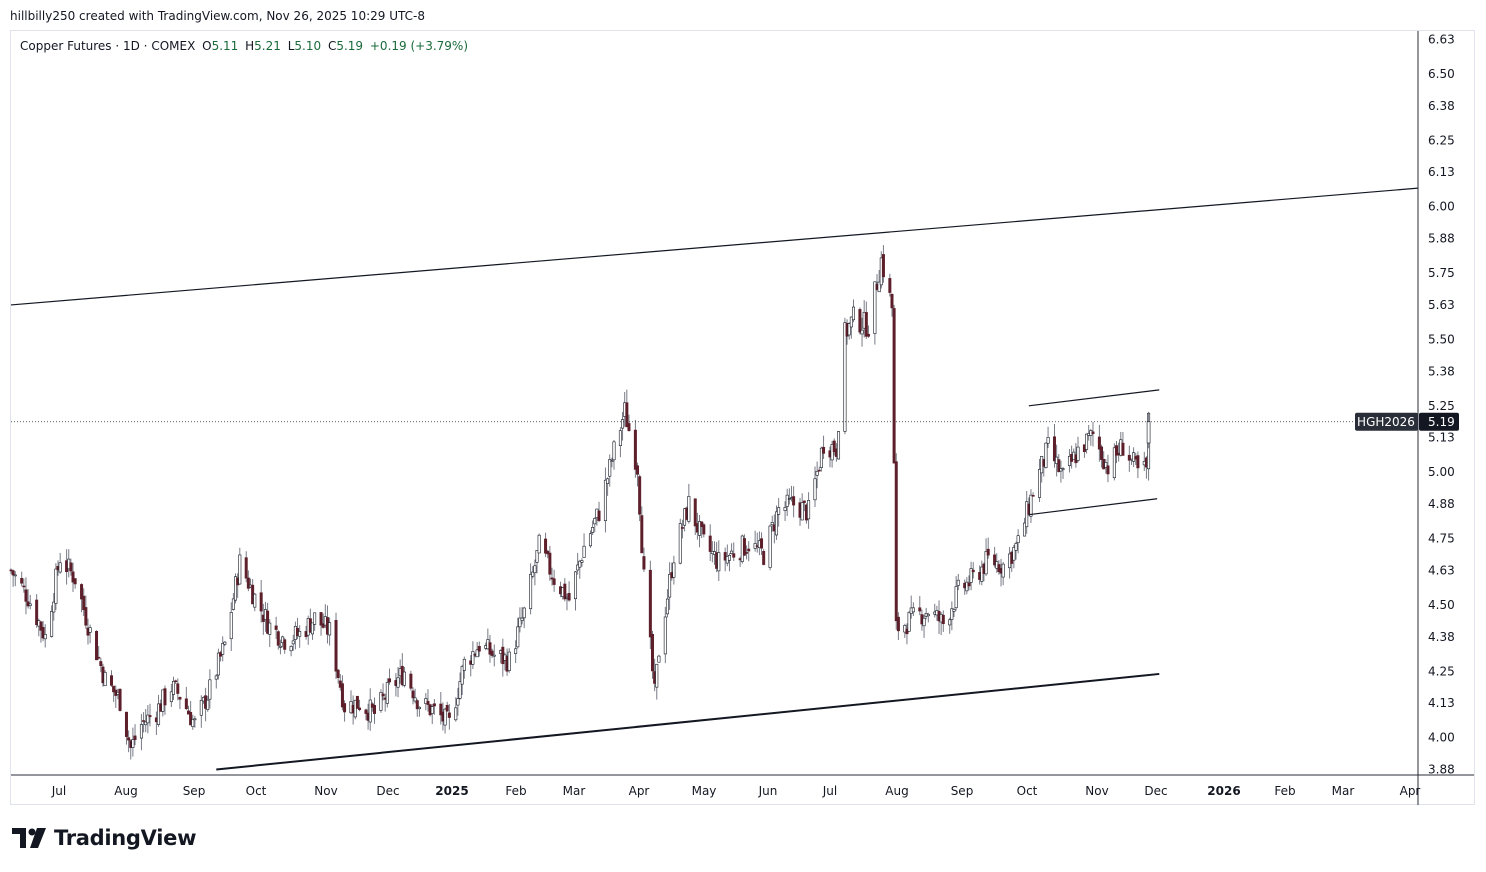 The height and width of the screenshot is (872, 1486). Describe the element at coordinates (735, 421) in the screenshot. I see `last-price-tag: HGH2026 5.19` at that location.